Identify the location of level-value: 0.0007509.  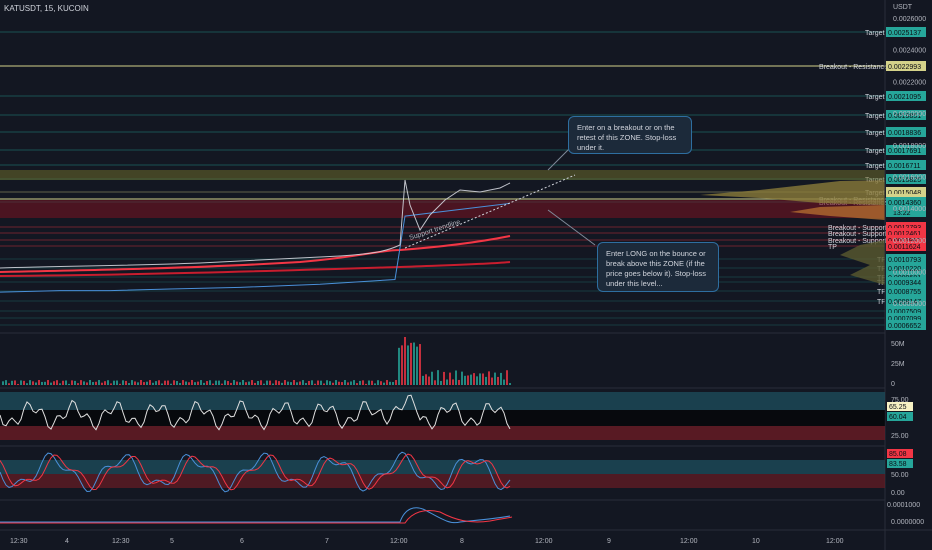
(904, 312).